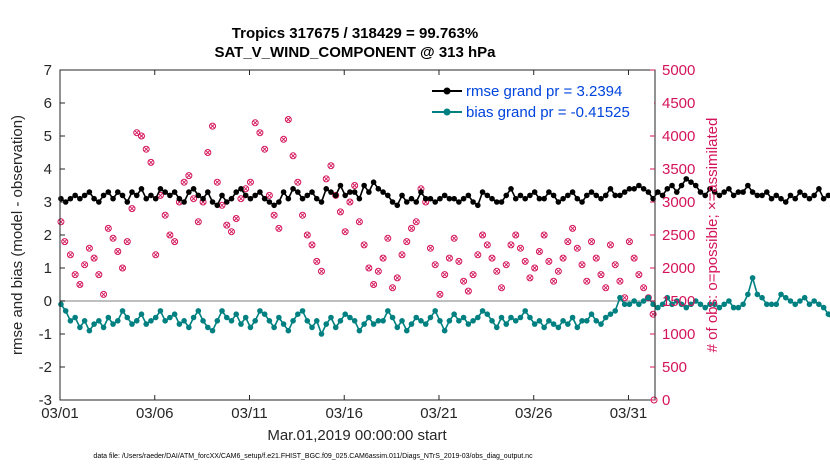  I want to click on right-y-axis-ticks: 0 500 1000 1500 2000 2500 3000 3500 4000 4500 5000, so click(672, 235).